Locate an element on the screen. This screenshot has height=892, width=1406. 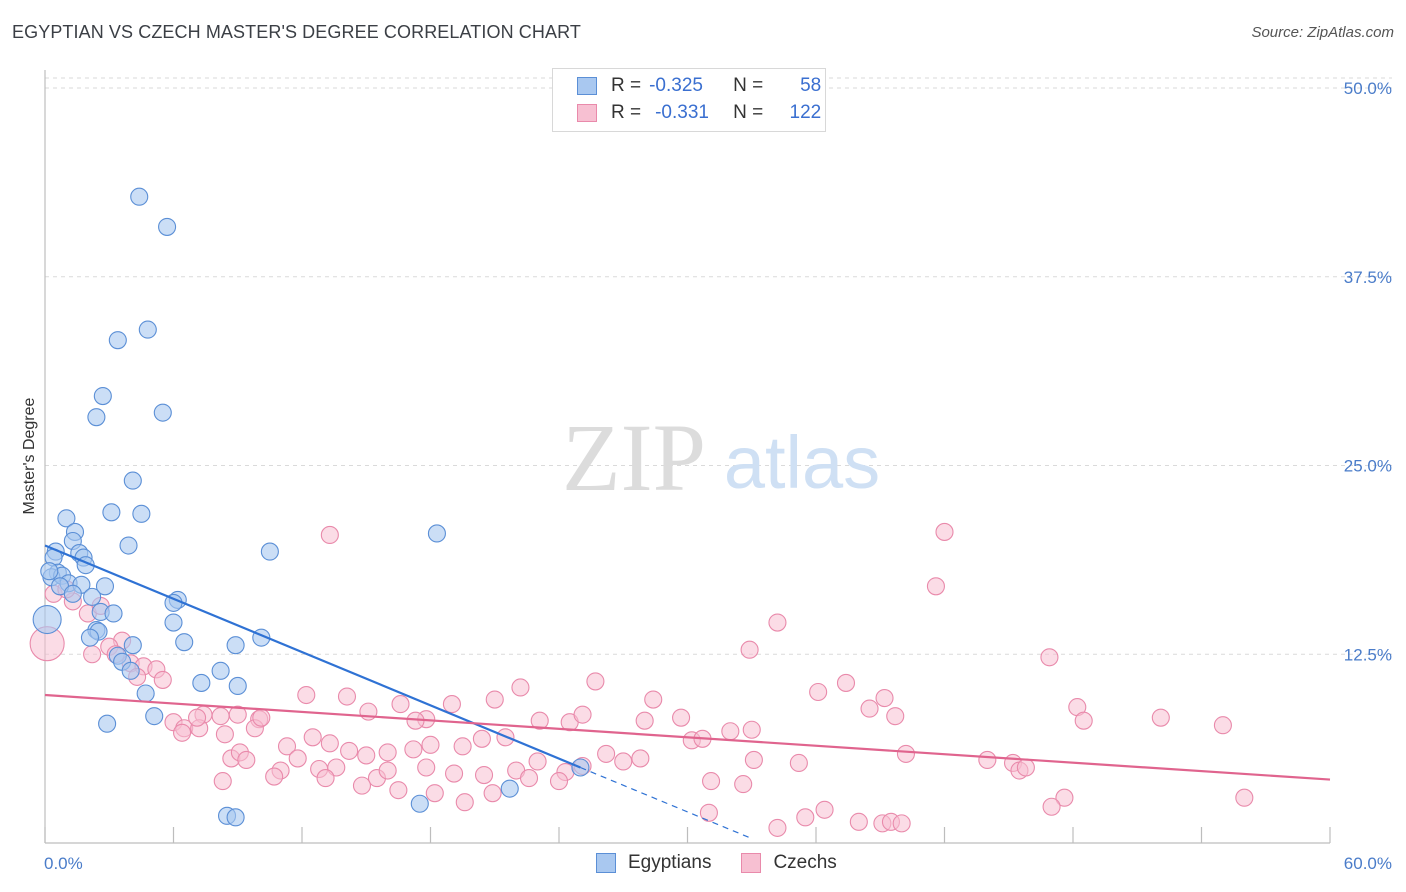
y-tick-label: 25.0% is located at coordinates (1368, 466).